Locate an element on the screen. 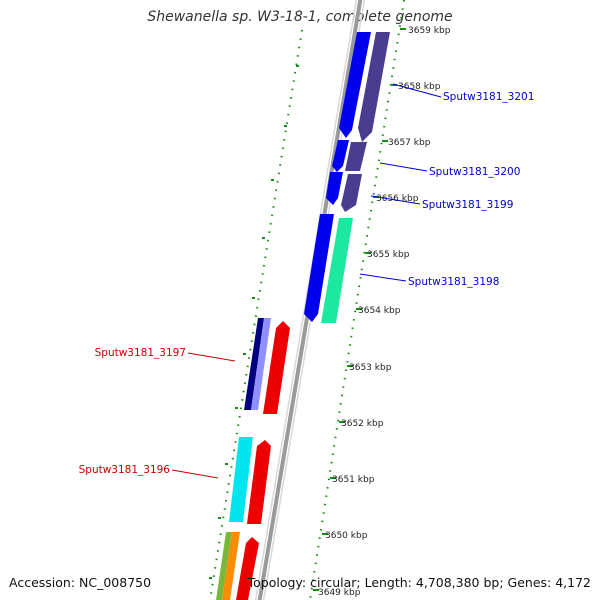 This screenshot has width=600, height=600. reverse-gene-labels: Sputw3181_3197 Sputw3181_3196 is located at coordinates (157, 413).